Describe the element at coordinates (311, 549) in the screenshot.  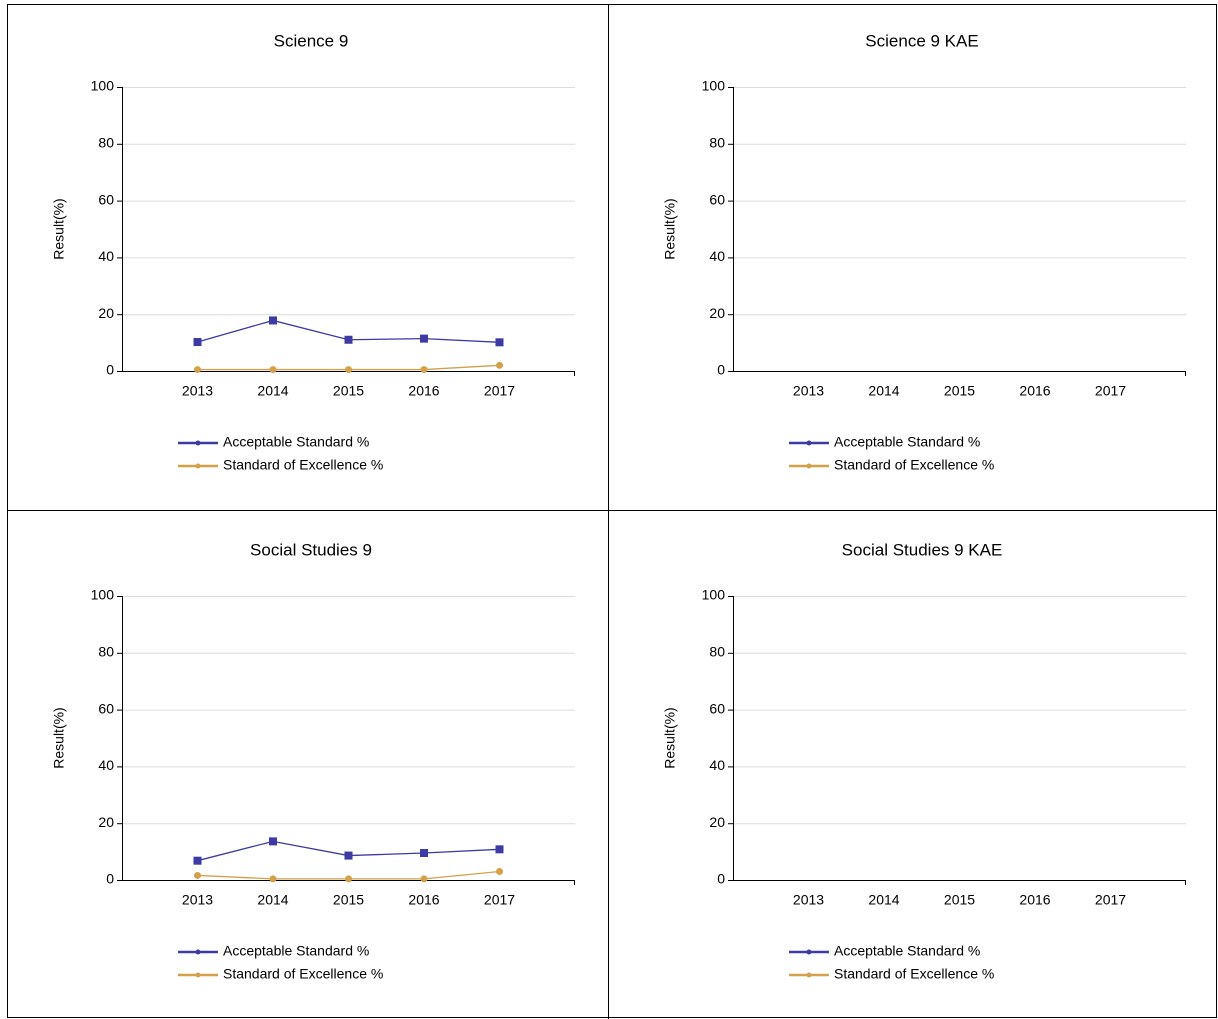
I see `chart-title: Social Studies 9` at that location.